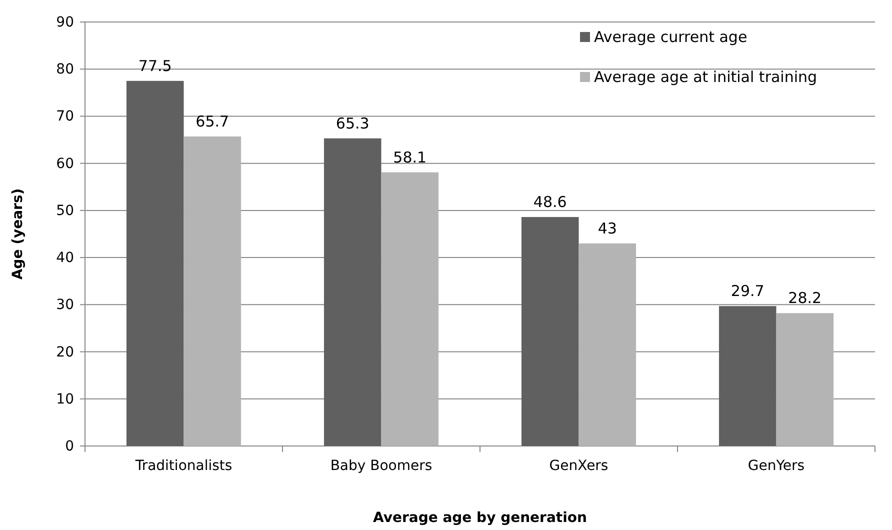  I want to click on y-tick-label: 20, so click(65, 352).